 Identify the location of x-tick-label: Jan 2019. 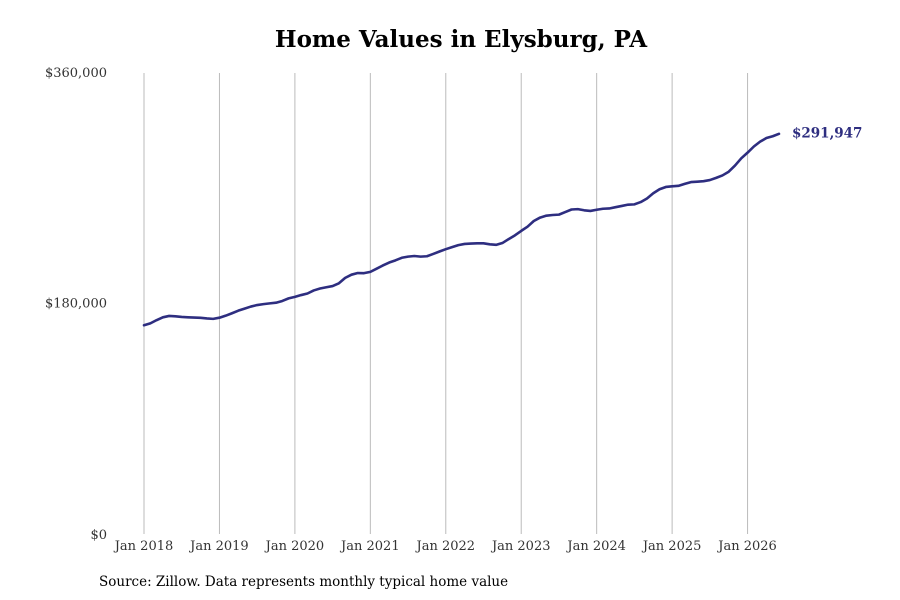
(218, 546).